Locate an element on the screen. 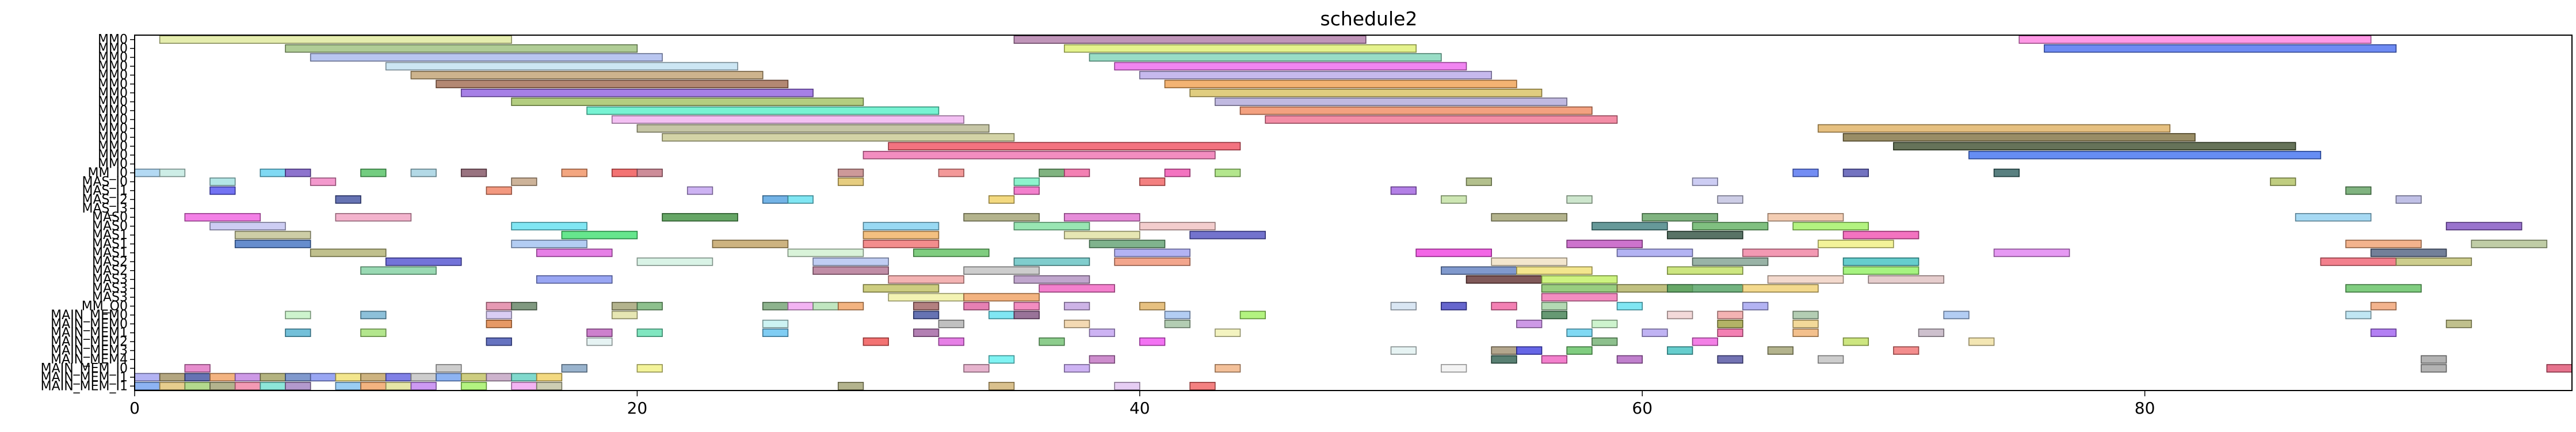  y-tick-label: MM_I0 is located at coordinates (108, 173).